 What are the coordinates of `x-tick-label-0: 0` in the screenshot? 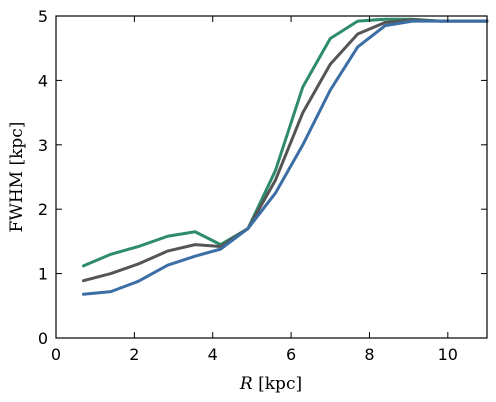 It's located at (56, 354).